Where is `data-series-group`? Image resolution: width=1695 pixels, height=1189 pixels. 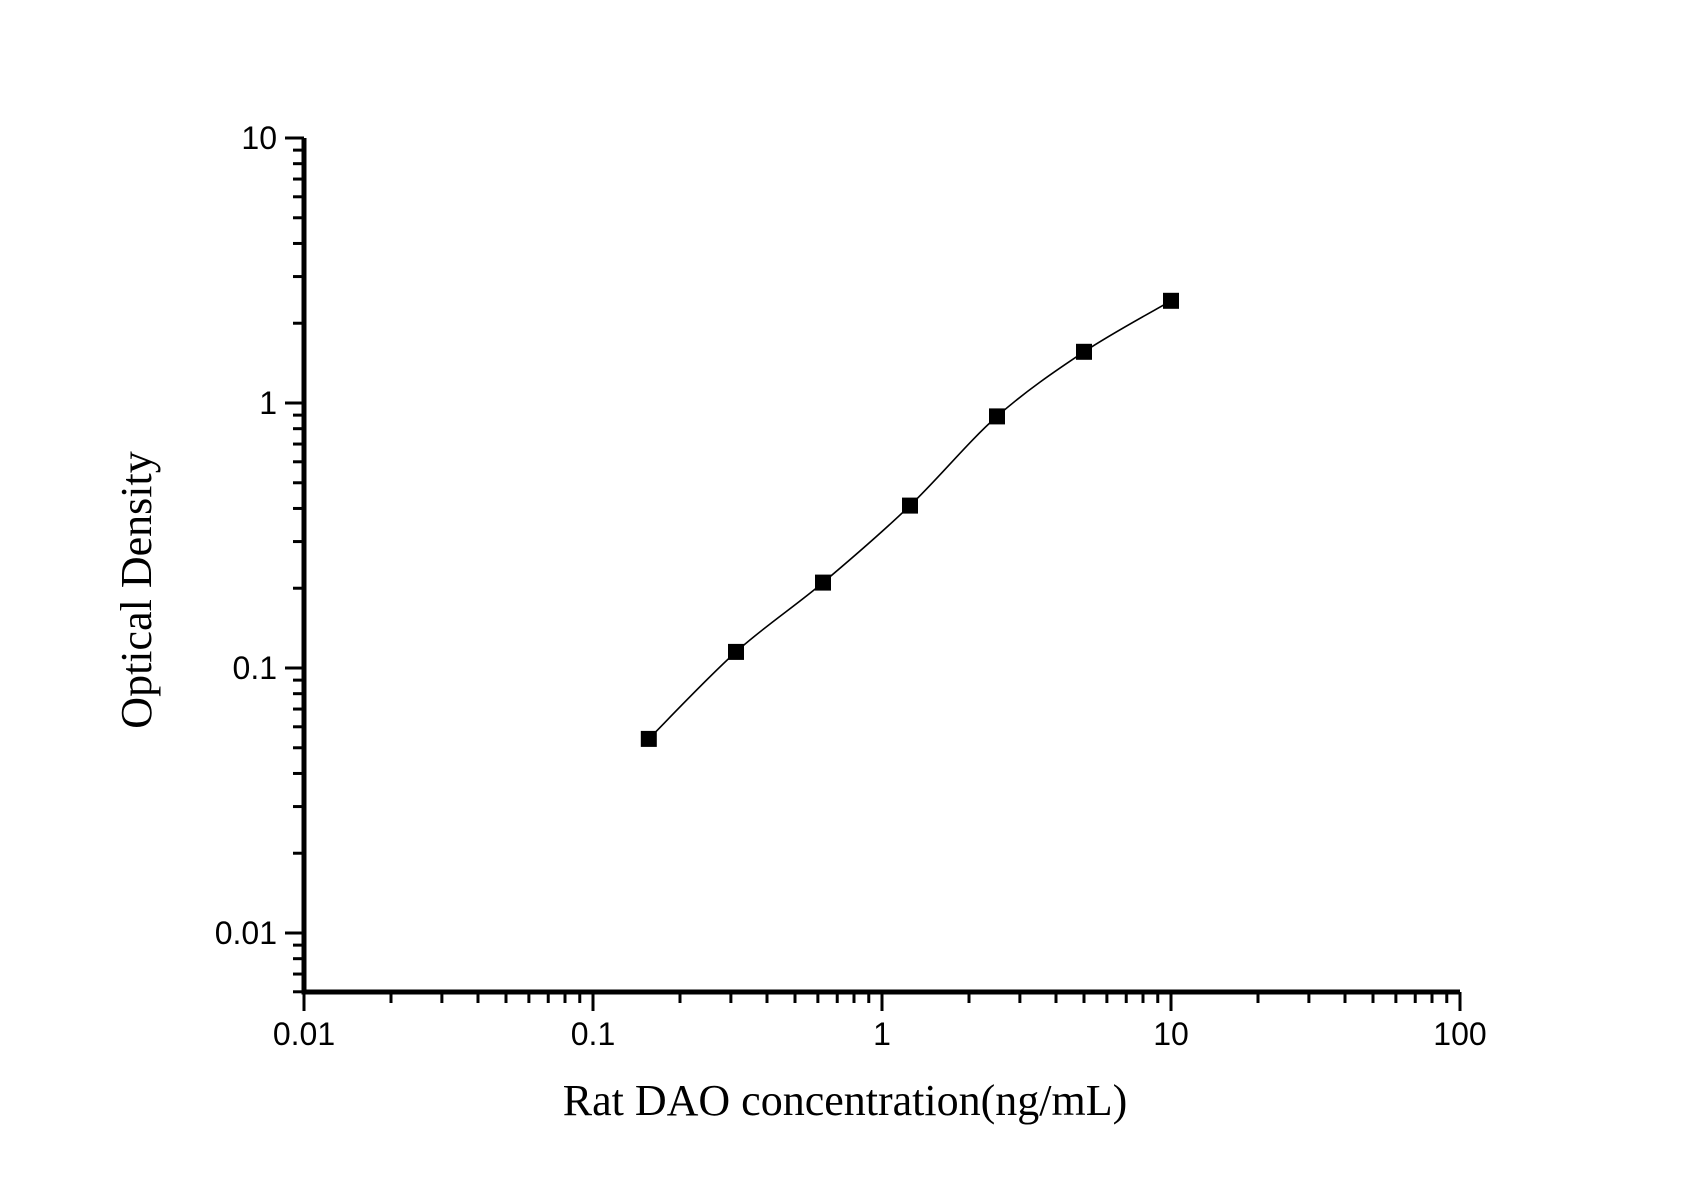 data-series-group is located at coordinates (909, 519).